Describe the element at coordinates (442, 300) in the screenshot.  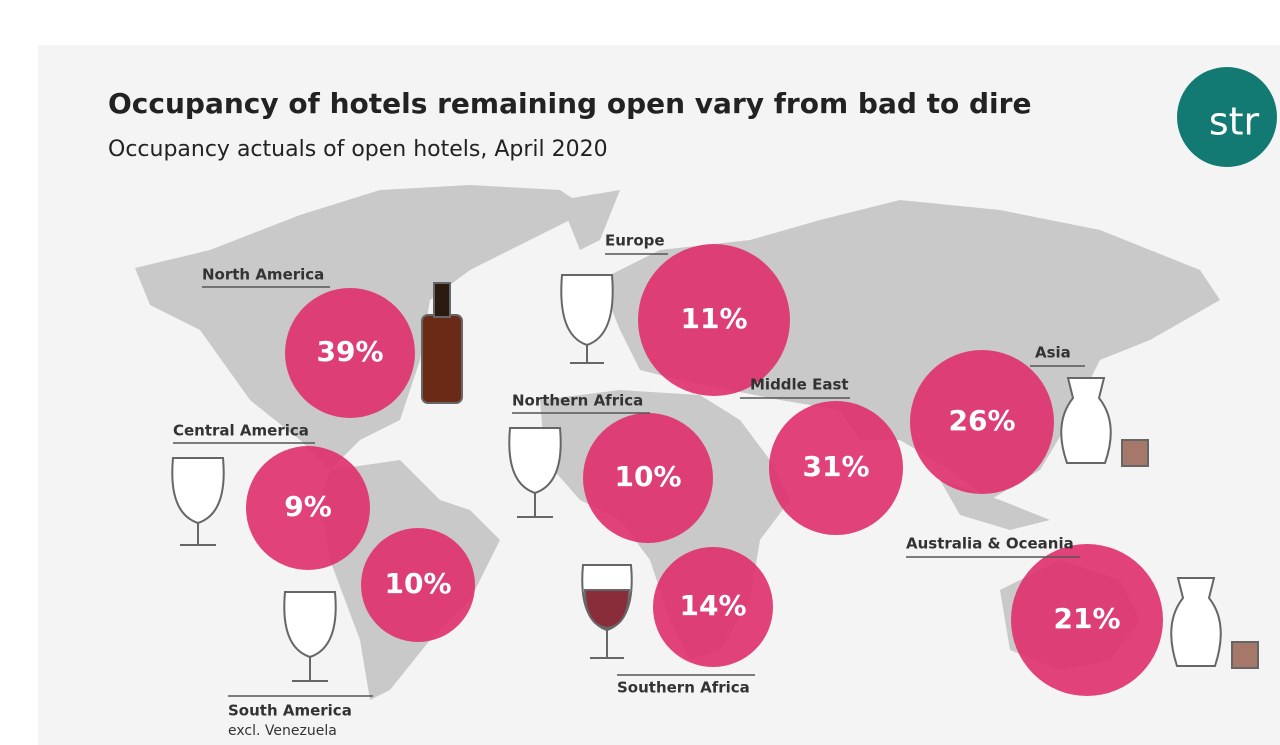
I see `bottle-neck` at that location.